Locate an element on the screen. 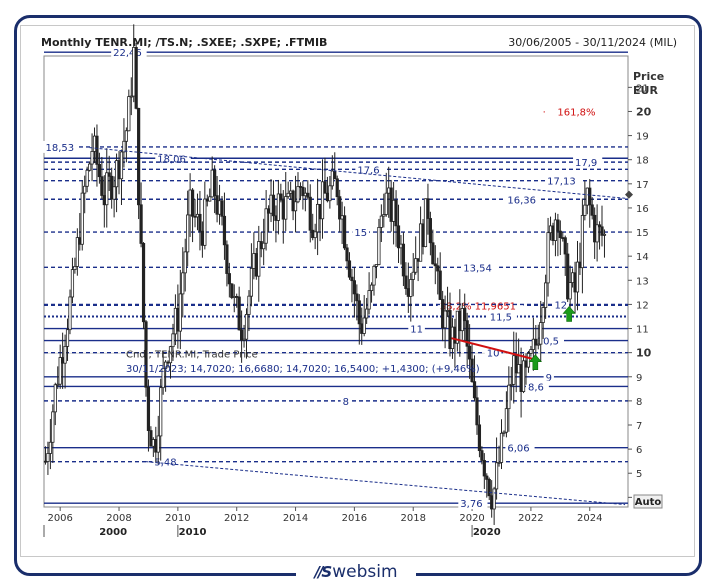  y-tick-label: 15 is located at coordinates (642, 233).